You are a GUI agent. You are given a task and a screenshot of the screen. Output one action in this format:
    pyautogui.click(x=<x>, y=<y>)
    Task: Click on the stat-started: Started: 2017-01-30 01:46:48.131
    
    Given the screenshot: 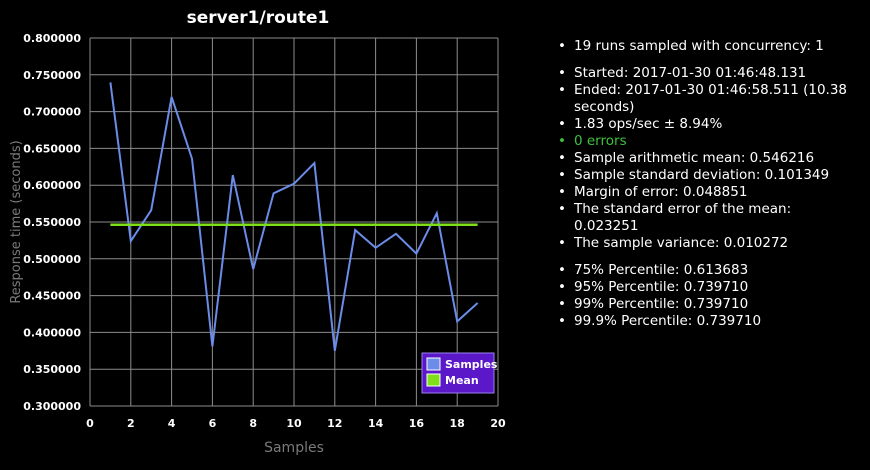 What is the action you would take?
    pyautogui.click(x=706, y=73)
    